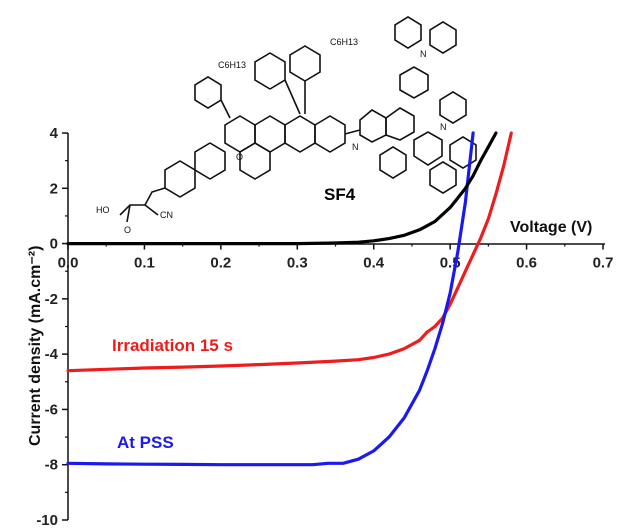  I want to click on structure-label-hexyl-1: C6H13, so click(232, 65).